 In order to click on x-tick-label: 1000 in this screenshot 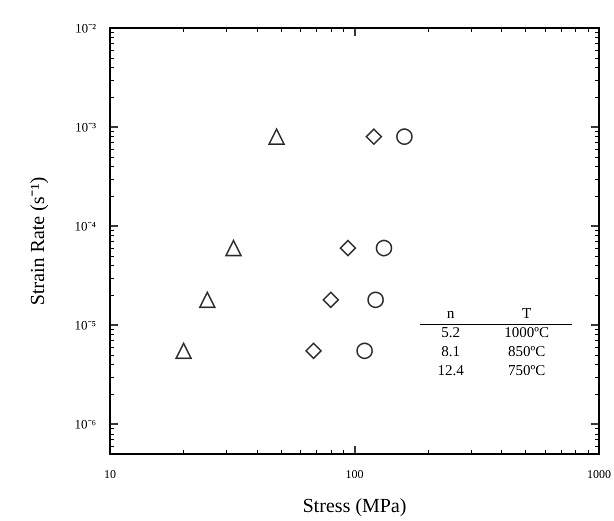, I will do `click(599, 474)`.